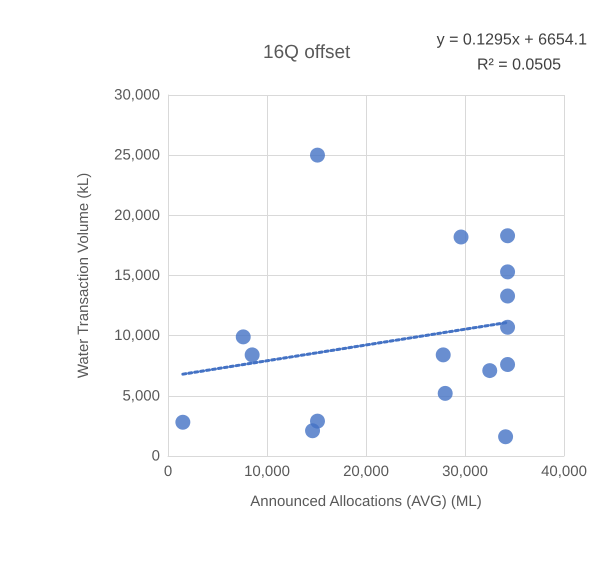 The height and width of the screenshot is (568, 609). Describe the element at coordinates (83, 275) in the screenshot. I see `y-axis-title: Water Transaction Volume (kL)` at that location.